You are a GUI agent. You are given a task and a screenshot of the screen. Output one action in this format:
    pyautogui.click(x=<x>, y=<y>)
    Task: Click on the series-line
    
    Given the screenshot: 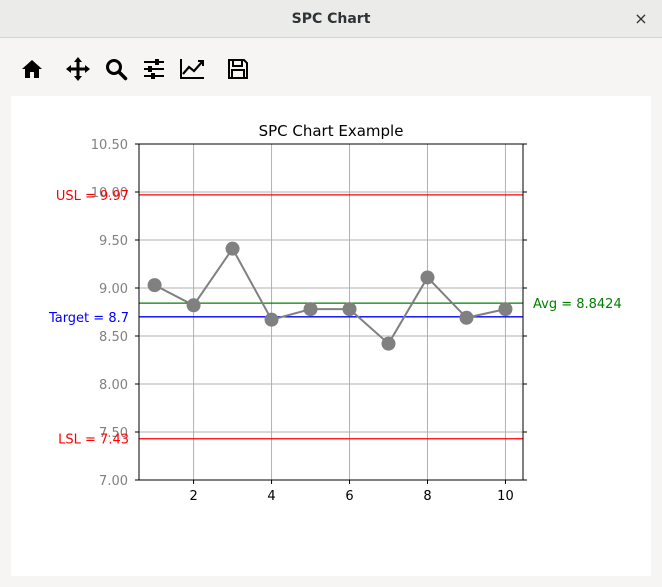 What is the action you would take?
    pyautogui.click(x=330, y=296)
    